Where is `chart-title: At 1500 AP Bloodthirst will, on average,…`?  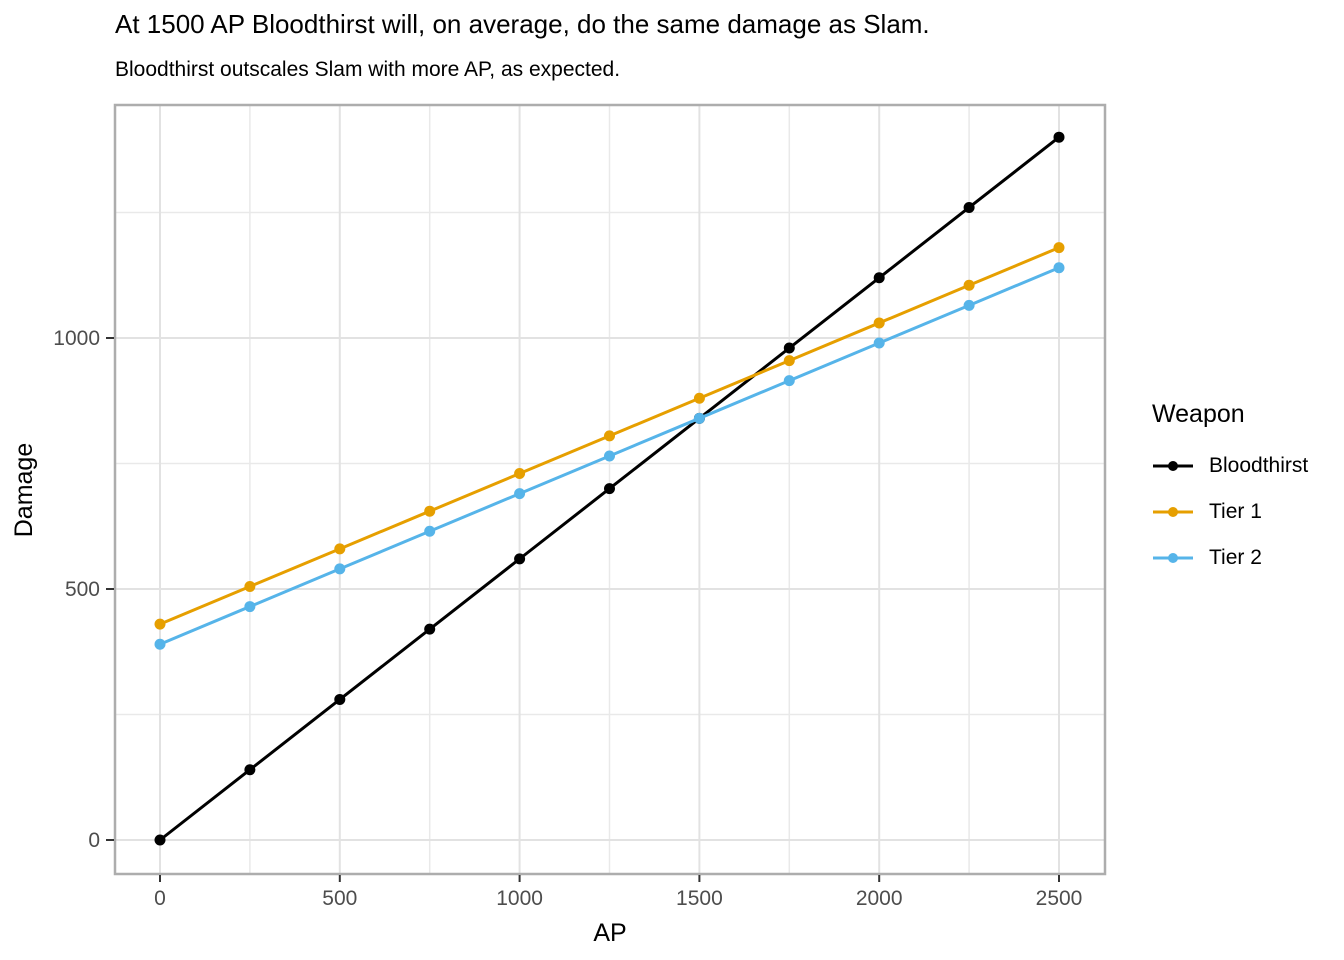
chart-title: At 1500 AP Bloodthirst will, on average,… is located at coordinates (522, 24).